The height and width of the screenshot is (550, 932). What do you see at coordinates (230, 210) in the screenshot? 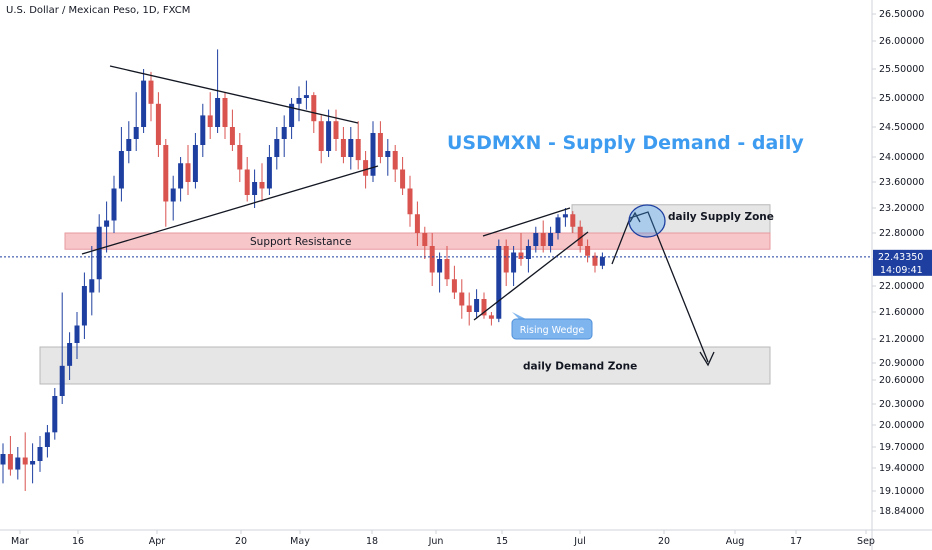
I see `triangle-lower-trendline` at bounding box center [230, 210].